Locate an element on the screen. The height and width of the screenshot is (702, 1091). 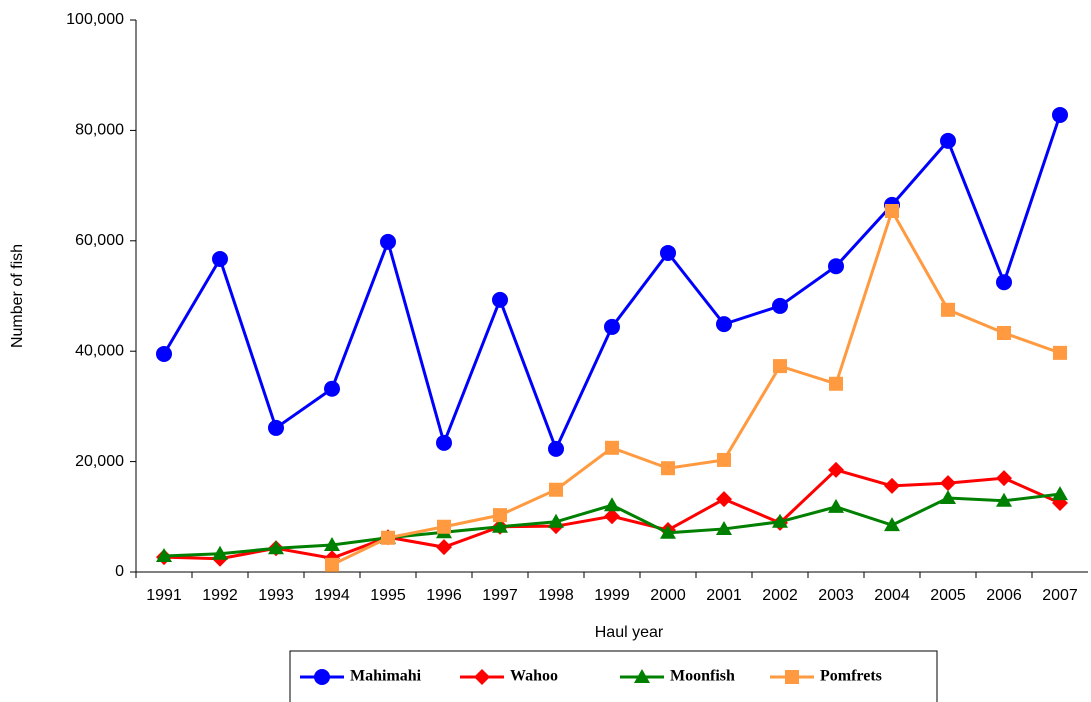
y-tick-label: 0 is located at coordinates (119, 571).